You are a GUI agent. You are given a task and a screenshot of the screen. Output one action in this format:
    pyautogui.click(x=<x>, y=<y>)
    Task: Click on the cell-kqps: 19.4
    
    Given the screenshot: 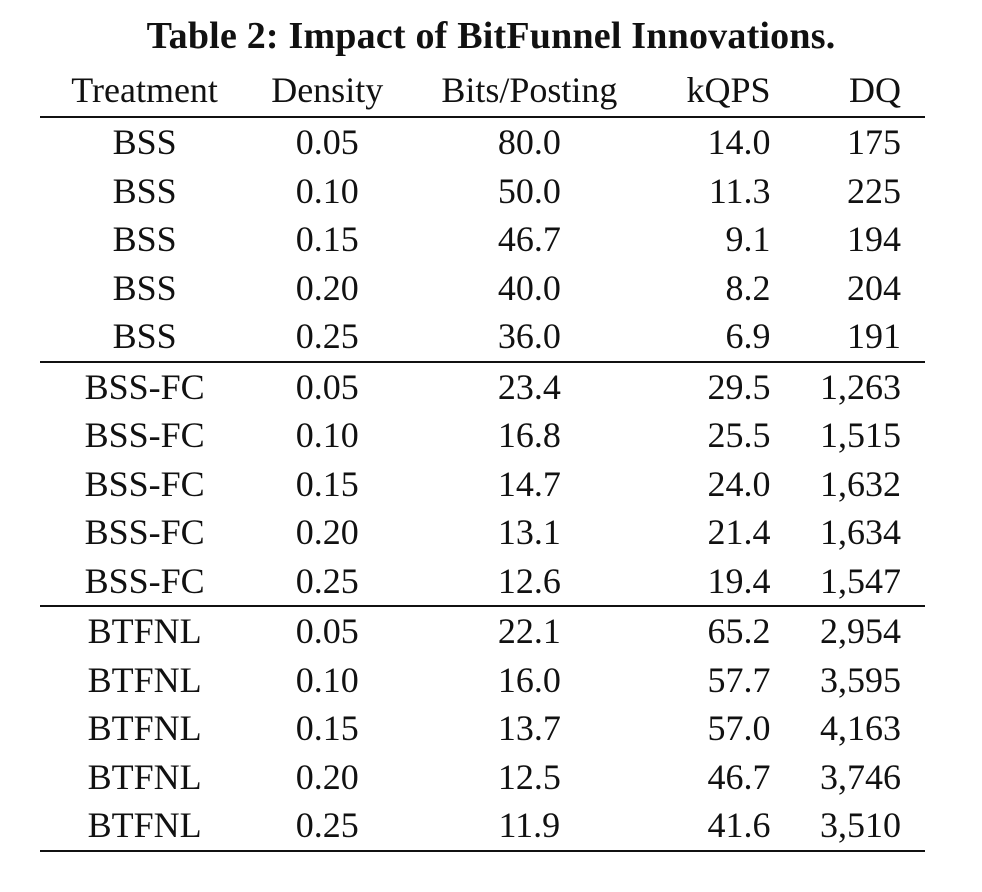 What is the action you would take?
    pyautogui.click(x=712, y=581)
    